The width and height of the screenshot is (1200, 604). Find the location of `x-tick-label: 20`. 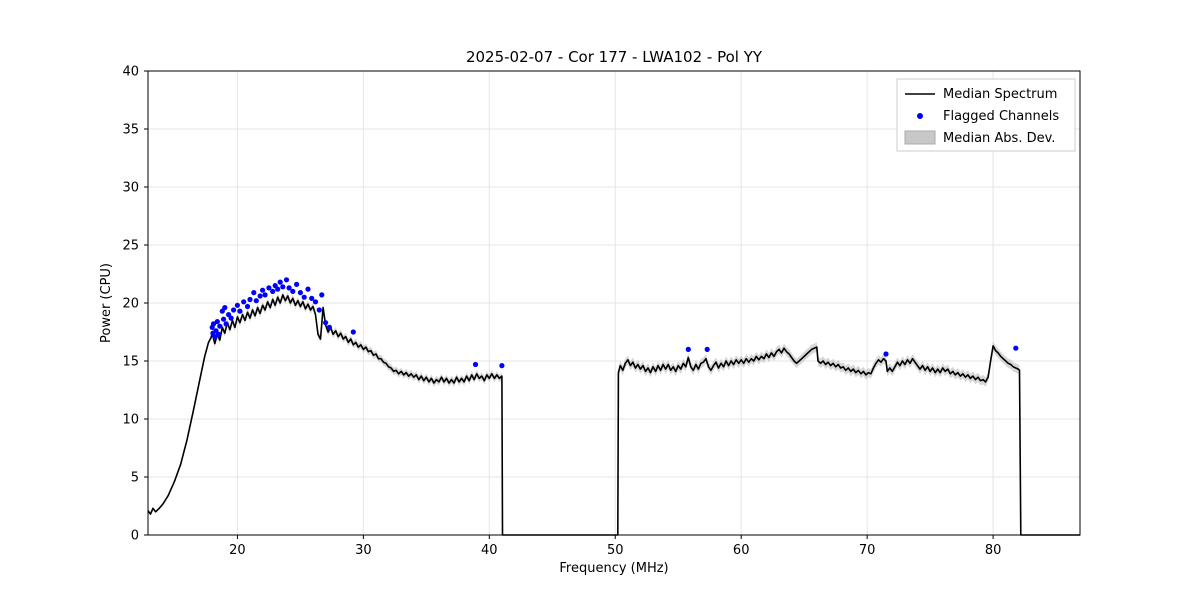

x-tick-label: 20 is located at coordinates (237, 550).